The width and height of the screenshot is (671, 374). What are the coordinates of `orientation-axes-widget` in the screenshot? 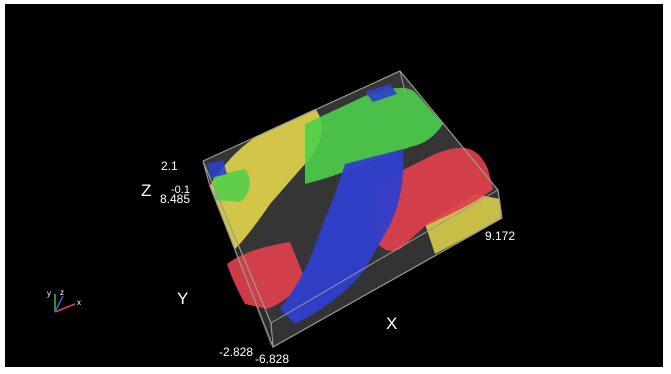 It's located at (65, 303).